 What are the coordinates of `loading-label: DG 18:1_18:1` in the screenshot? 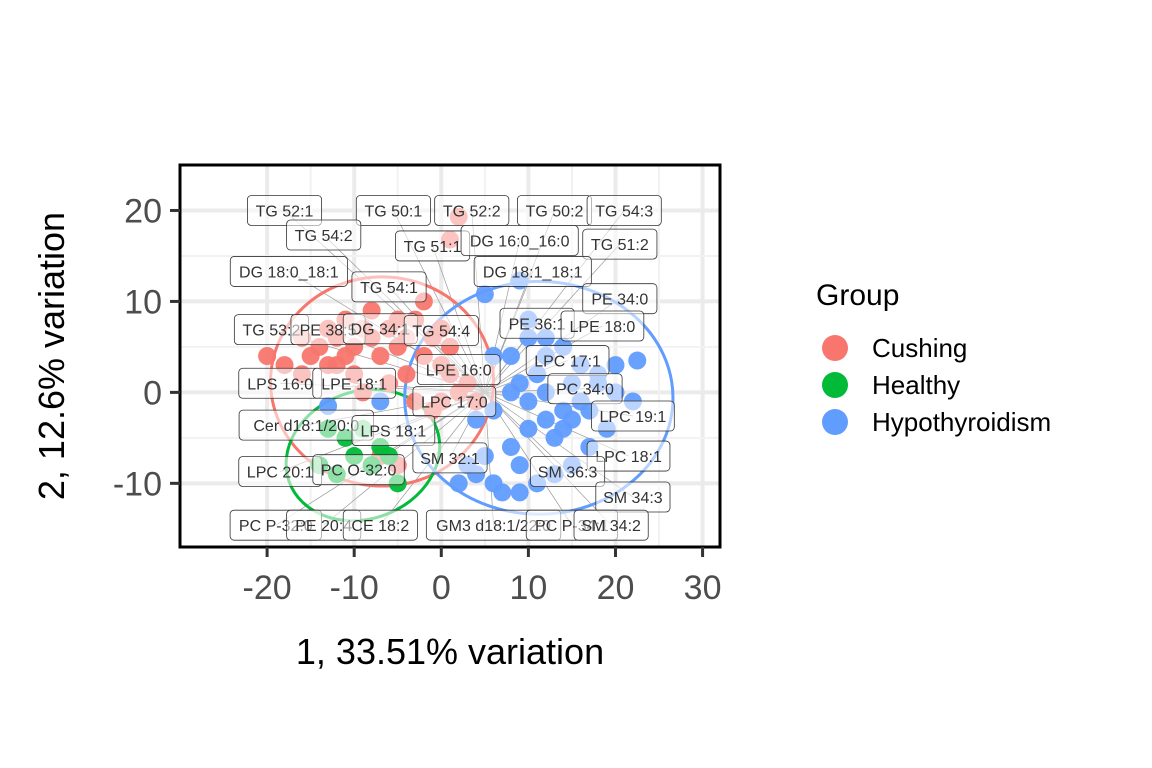 It's located at (532, 271).